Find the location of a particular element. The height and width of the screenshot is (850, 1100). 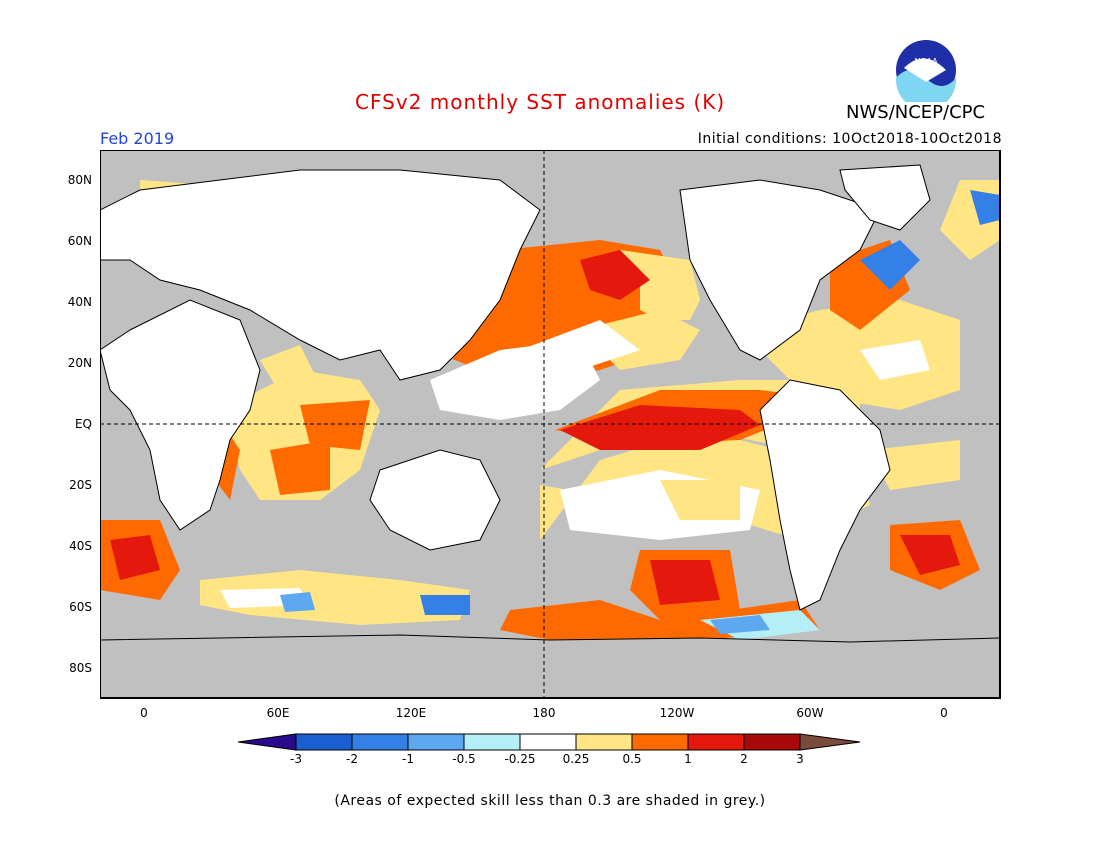

forecast-month: Feb 2019 is located at coordinates (137, 138).